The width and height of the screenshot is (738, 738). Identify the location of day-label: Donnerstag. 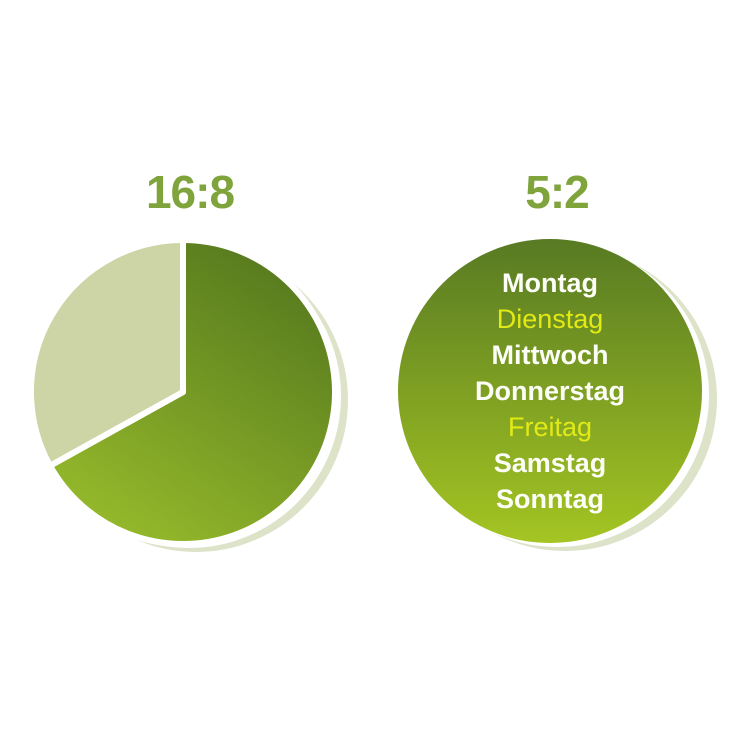
(550, 391).